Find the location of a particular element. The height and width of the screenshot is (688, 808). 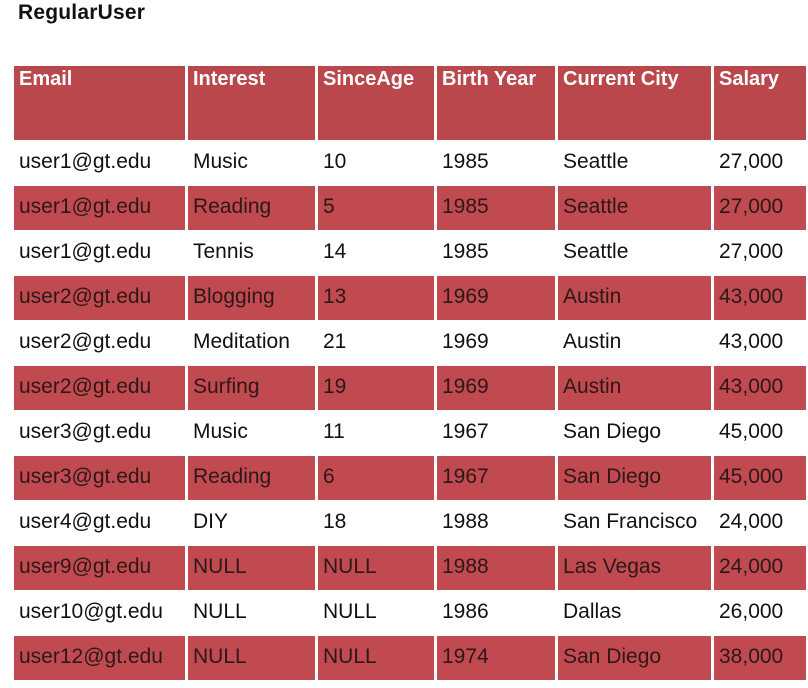

table-row: user3@gt.edu Music 11 1967 San Diego 45,000 is located at coordinates (410, 433).